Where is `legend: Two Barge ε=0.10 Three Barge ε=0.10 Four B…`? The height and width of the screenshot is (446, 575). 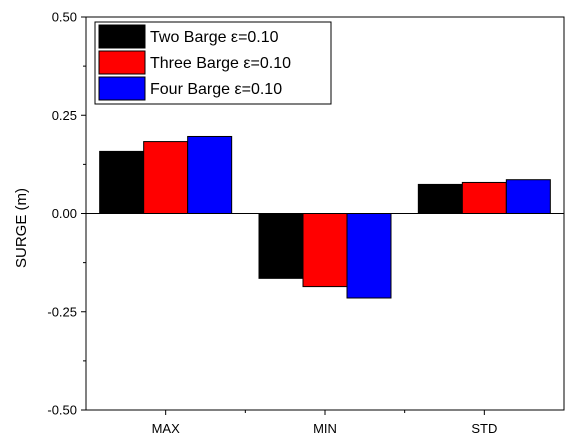
legend: Two Barge ε=0.10 Three Barge ε=0.10 Four B… is located at coordinates (213, 63).